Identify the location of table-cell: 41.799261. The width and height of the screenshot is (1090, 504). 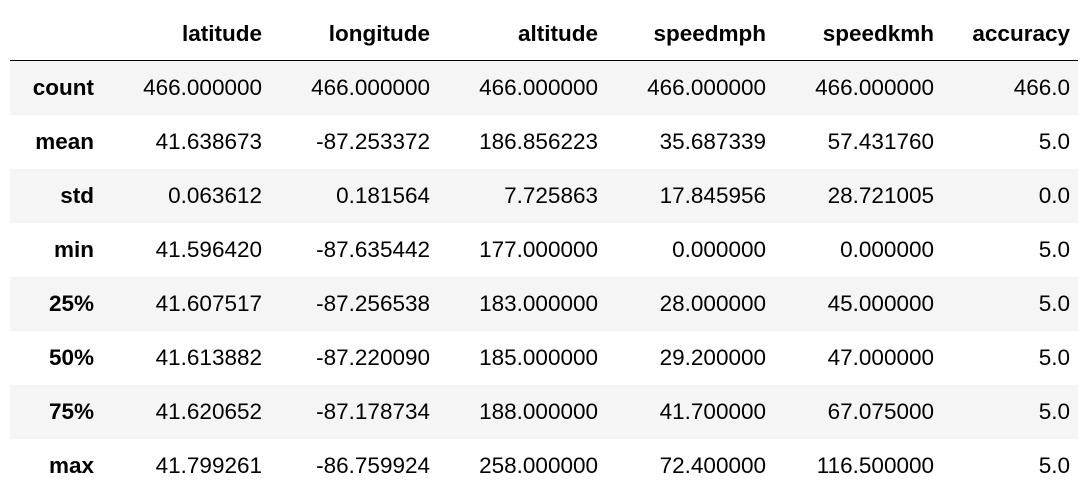
(208, 465).